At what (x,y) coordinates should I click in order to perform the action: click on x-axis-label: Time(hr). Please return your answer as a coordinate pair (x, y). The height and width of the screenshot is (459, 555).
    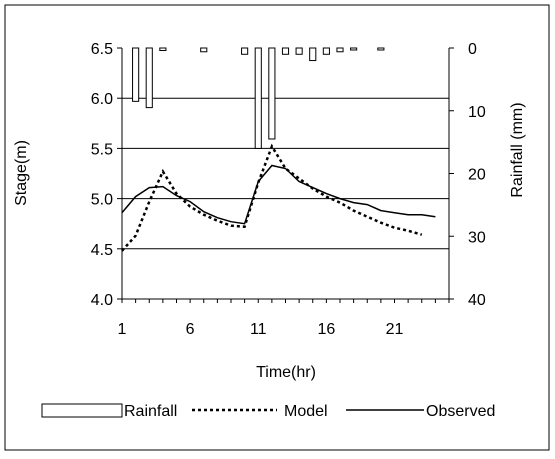
    Looking at the image, I should click on (286, 372).